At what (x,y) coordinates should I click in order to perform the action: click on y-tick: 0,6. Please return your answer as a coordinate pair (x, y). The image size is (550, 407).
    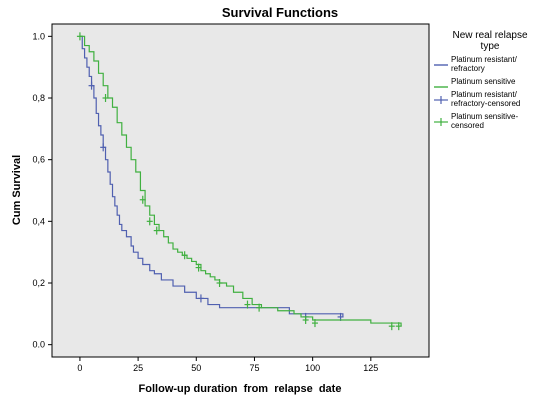
    Looking at the image, I should click on (42, 160).